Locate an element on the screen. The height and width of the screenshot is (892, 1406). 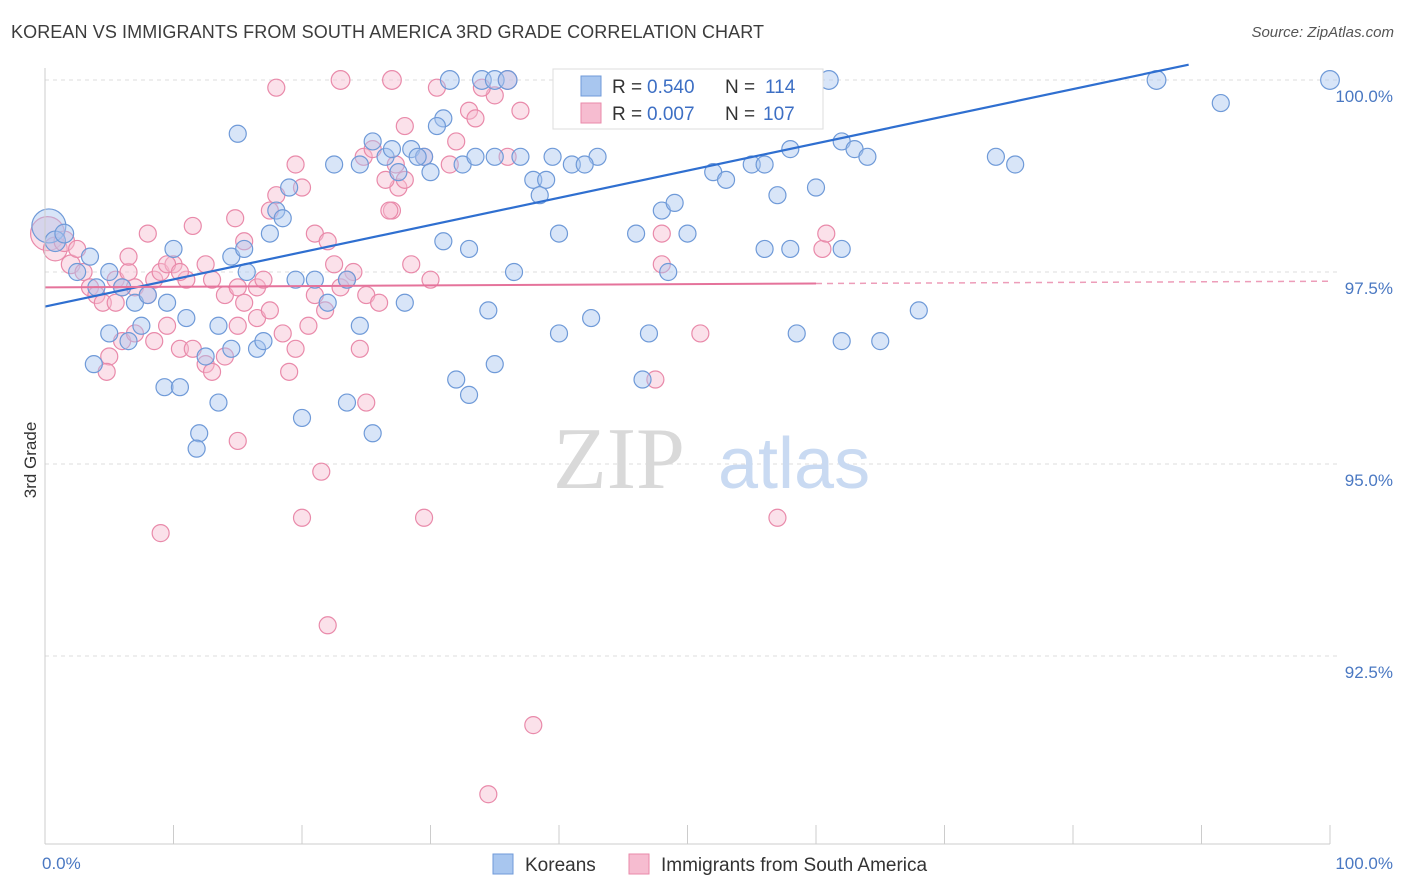
x-tick-label-max: 100.0% is located at coordinates (1364, 863).